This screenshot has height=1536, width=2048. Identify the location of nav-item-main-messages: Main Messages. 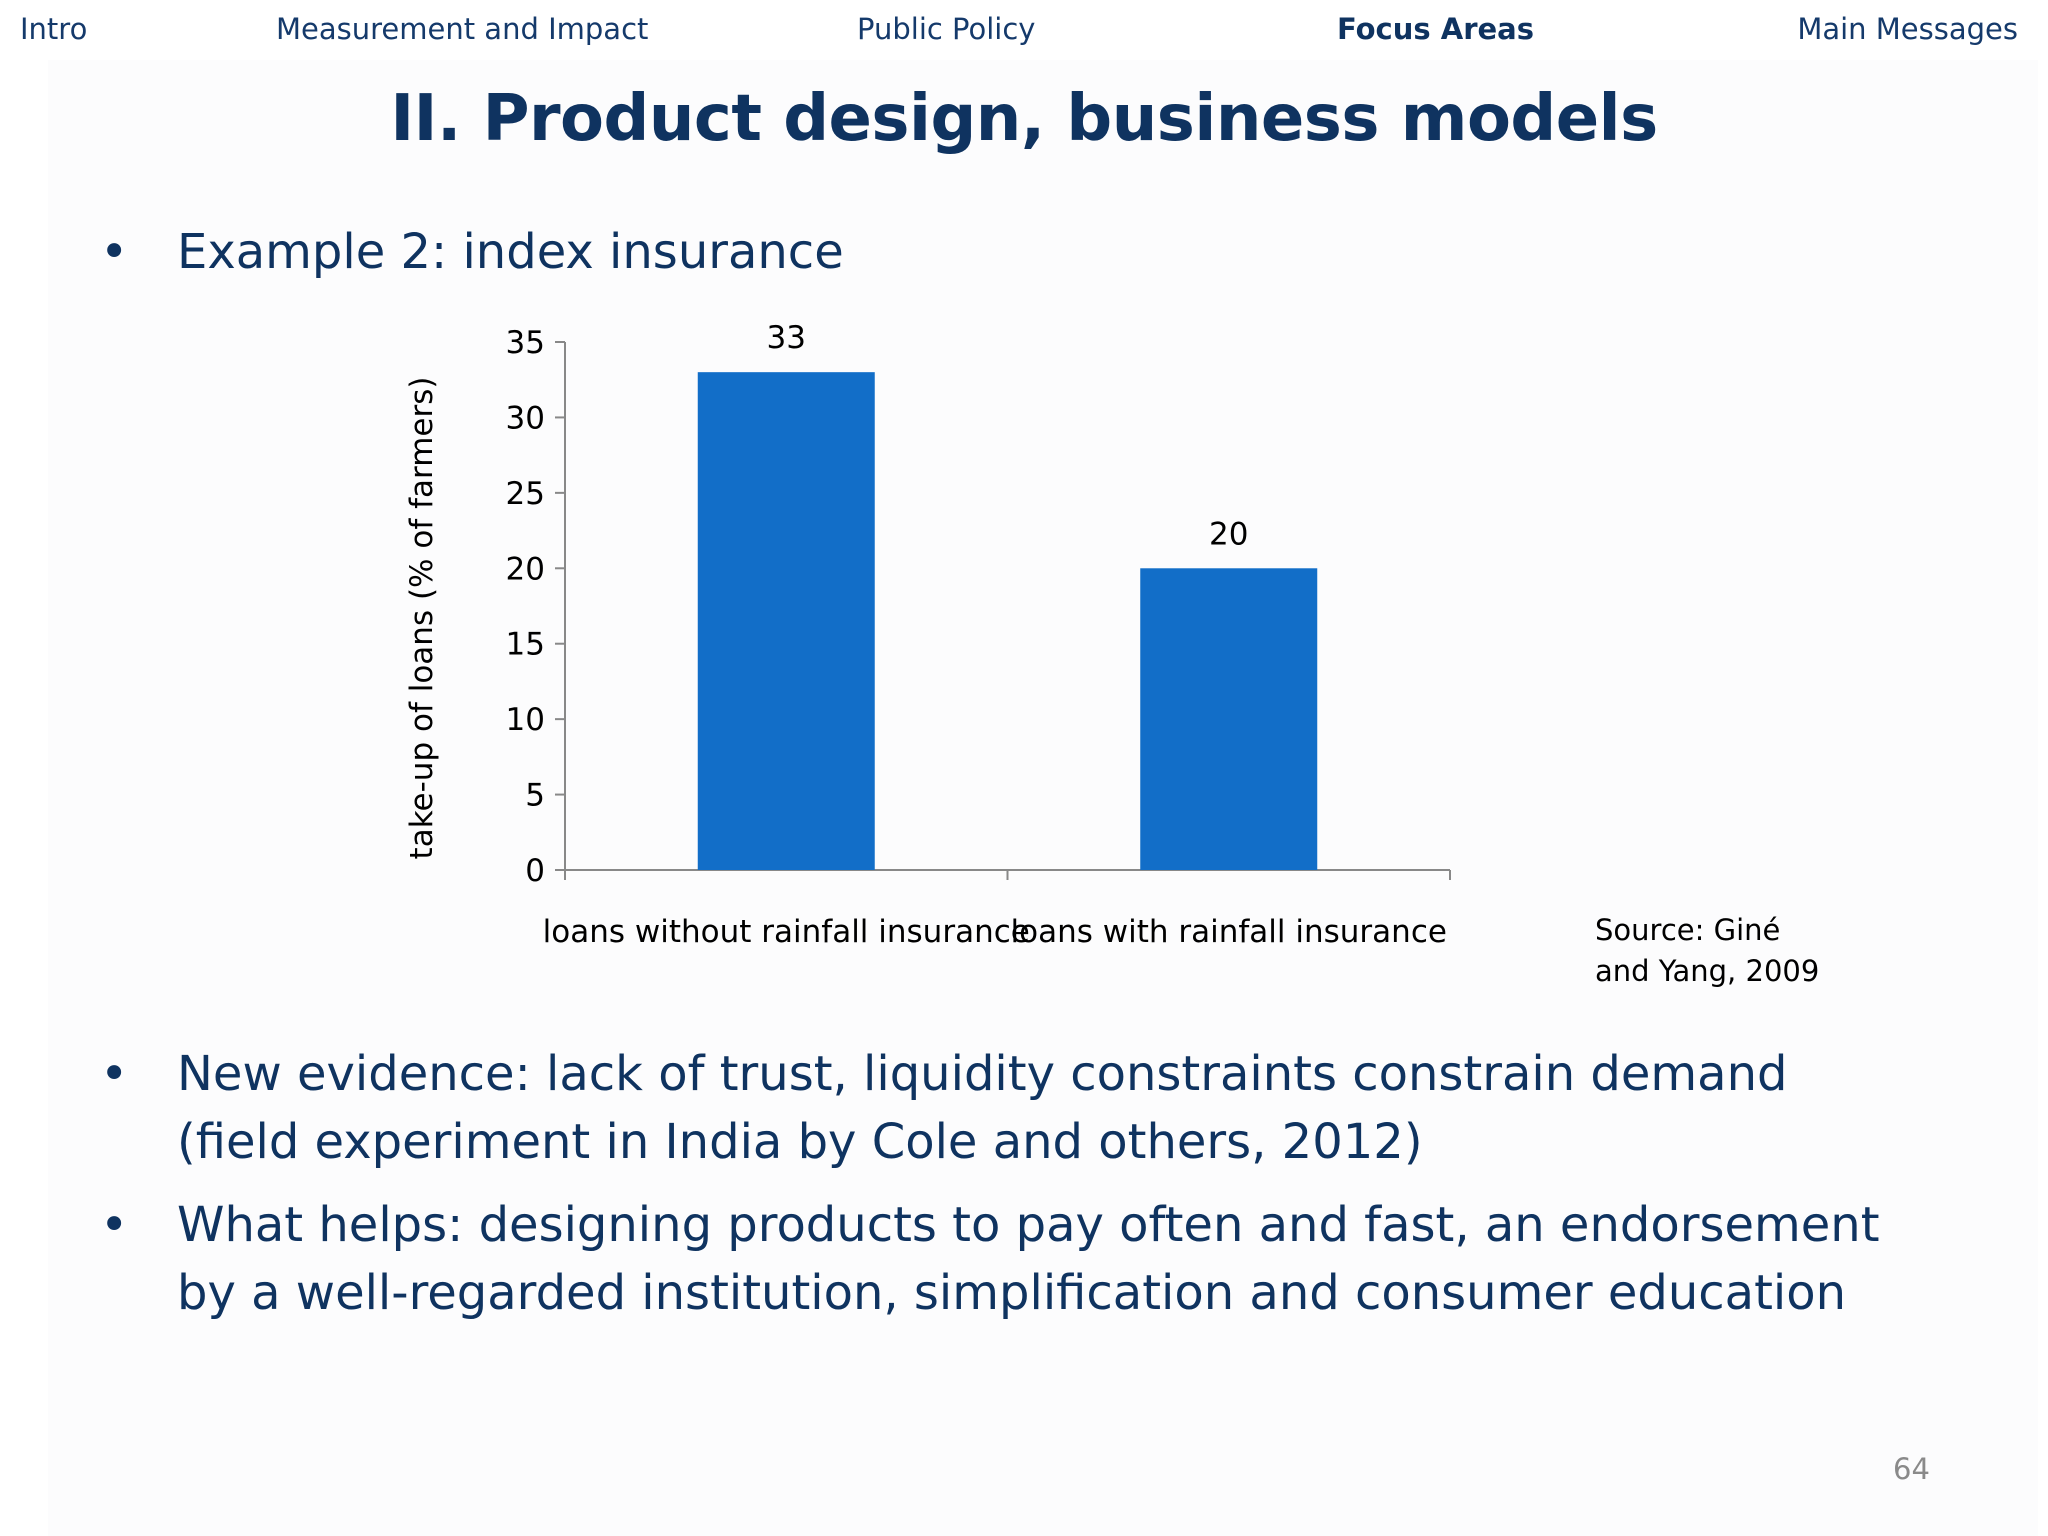
(1907, 29).